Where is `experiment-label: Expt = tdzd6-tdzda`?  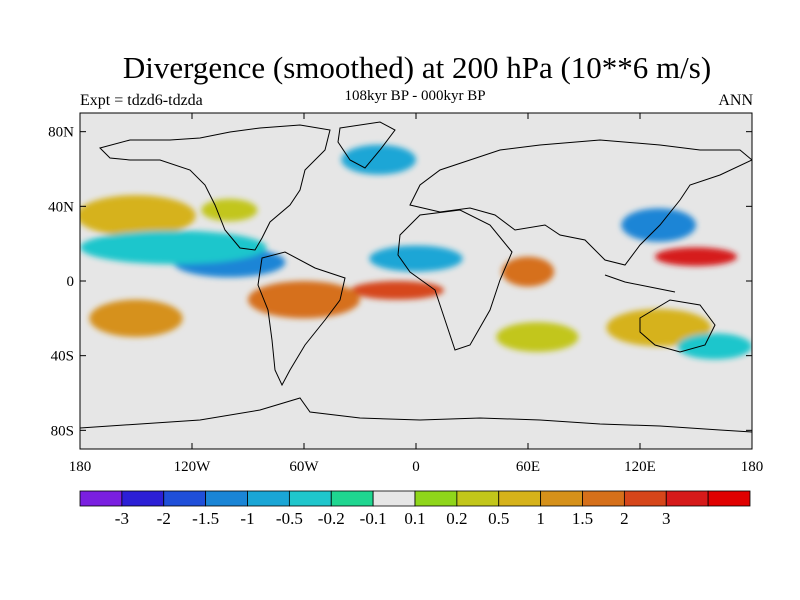 experiment-label: Expt = tdzd6-tdzda is located at coordinates (141, 100).